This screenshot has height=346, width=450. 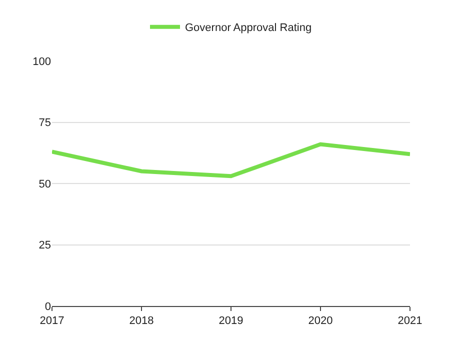 I want to click on x-tick-label: 2017, so click(x=52, y=321).